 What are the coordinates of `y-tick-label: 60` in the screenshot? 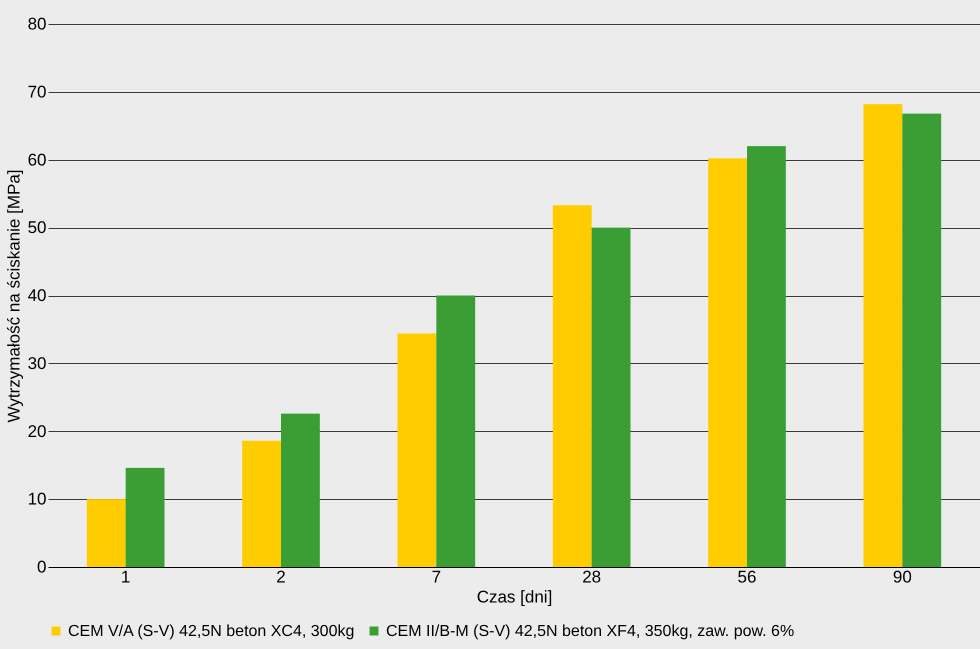 It's located at (37, 160).